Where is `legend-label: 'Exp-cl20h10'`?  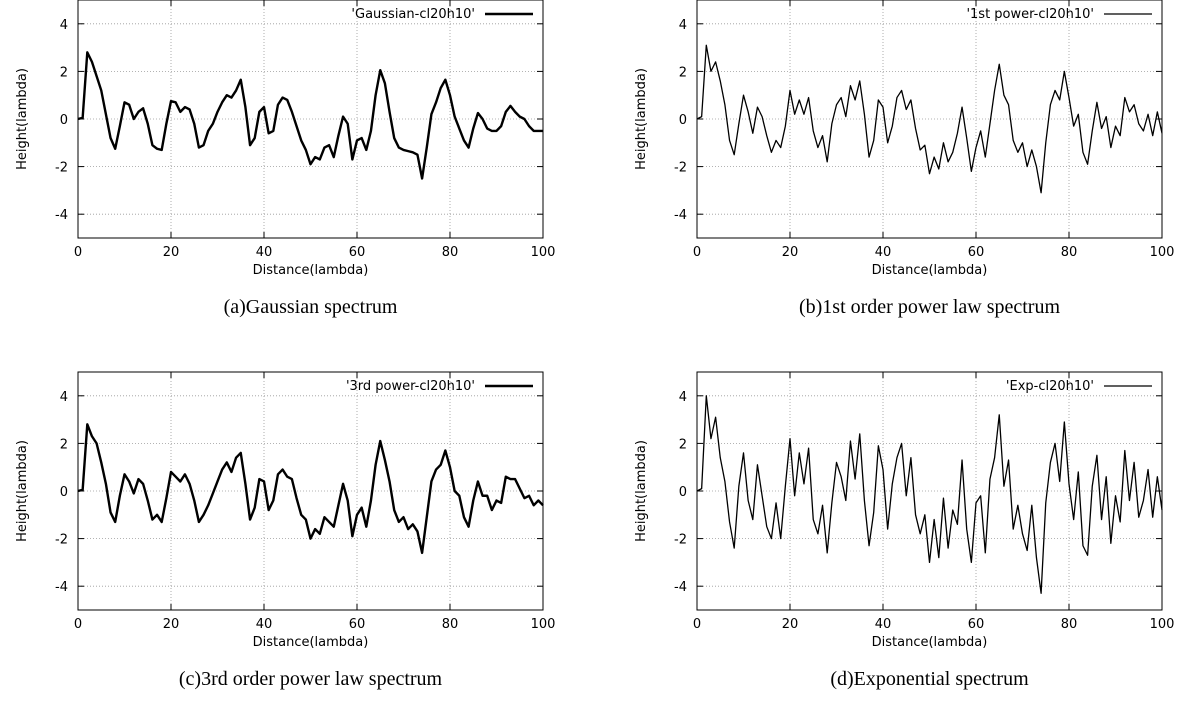 legend-label: 'Exp-cl20h10' is located at coordinates (1050, 386).